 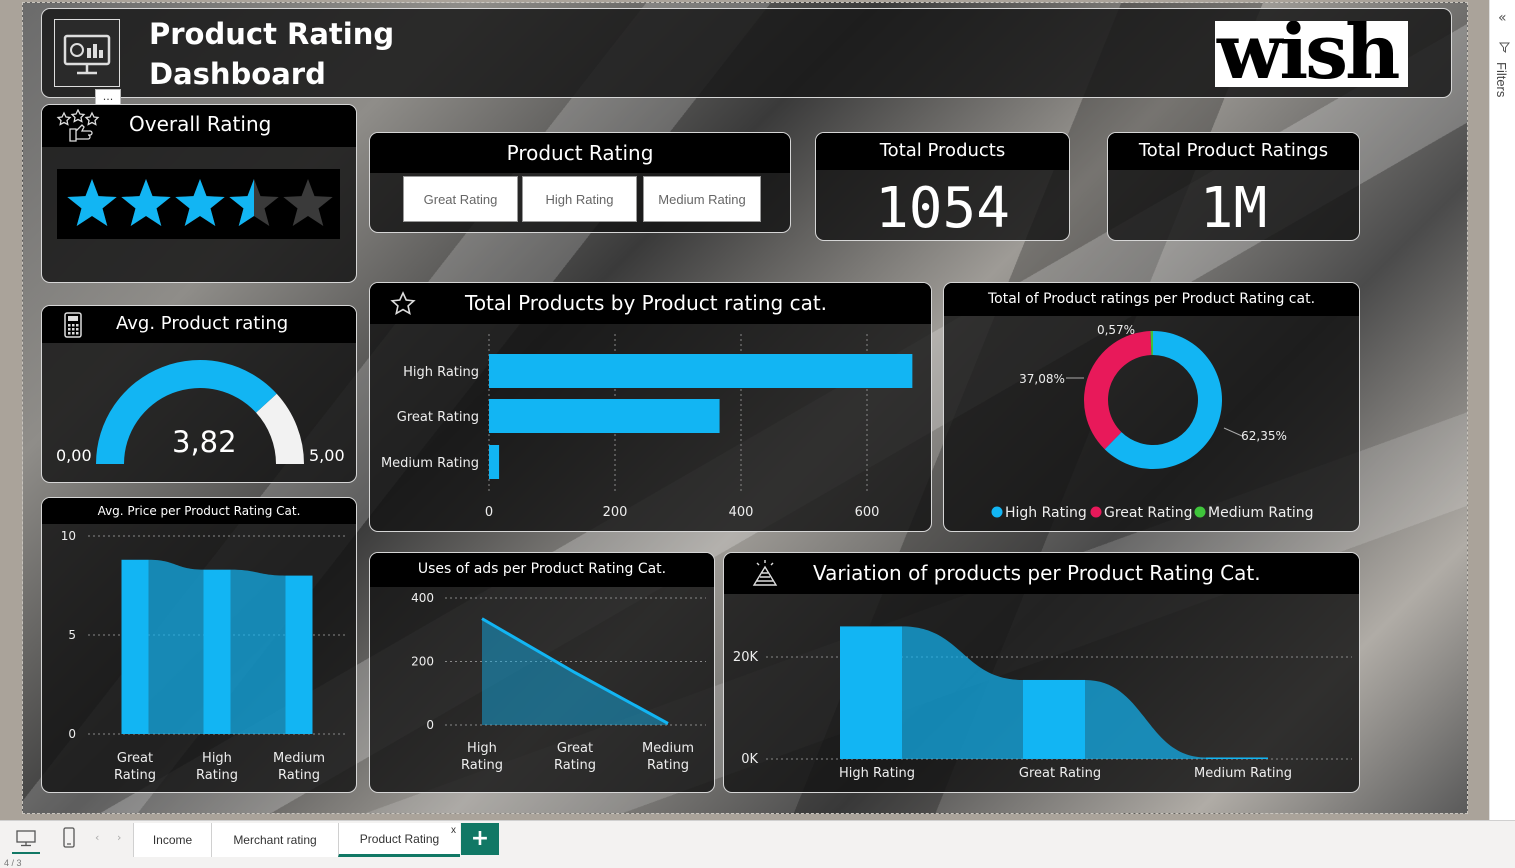 What do you see at coordinates (78, 125) in the screenshot?
I see `rating-icon` at bounding box center [78, 125].